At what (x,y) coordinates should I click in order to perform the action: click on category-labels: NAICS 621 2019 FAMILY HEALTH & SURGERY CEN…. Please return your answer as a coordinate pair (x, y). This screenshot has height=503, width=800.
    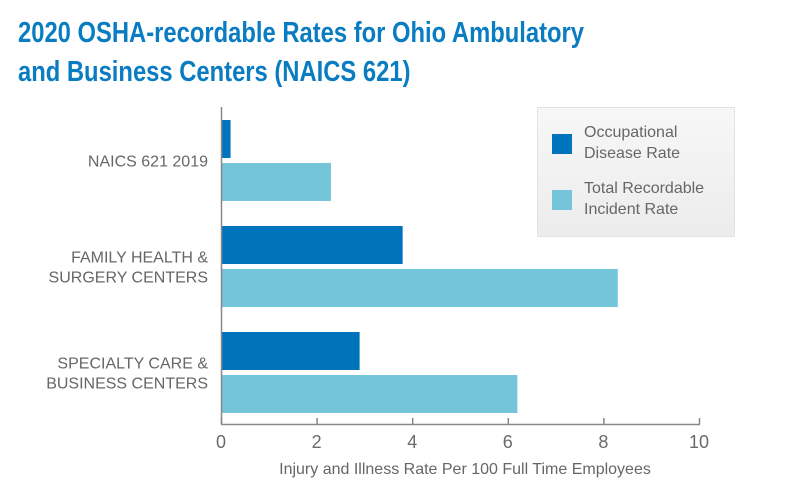
    Looking at the image, I should click on (127, 273).